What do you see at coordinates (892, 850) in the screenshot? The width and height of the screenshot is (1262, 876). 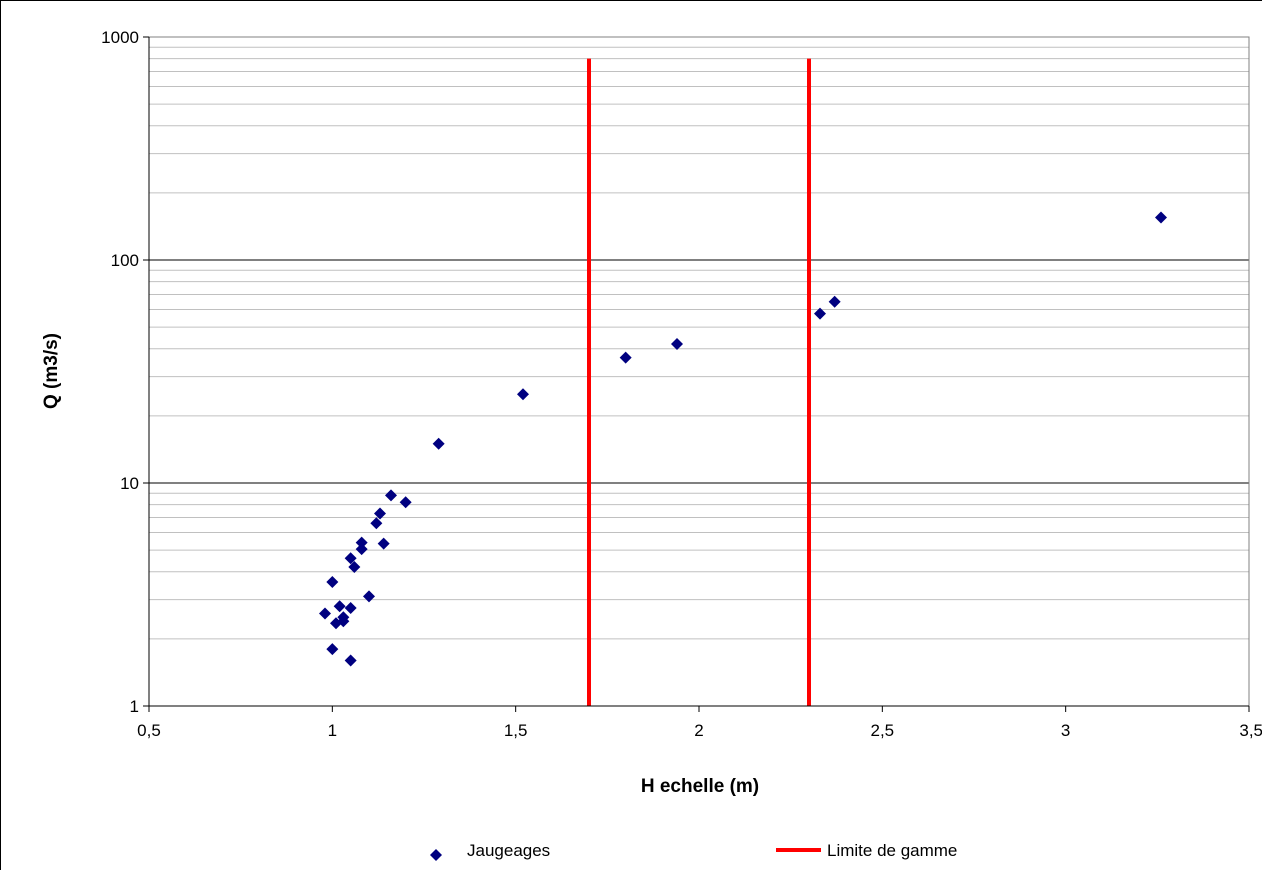 I see `legend-label-limite-de-gamme: Limite de gamme` at bounding box center [892, 850].